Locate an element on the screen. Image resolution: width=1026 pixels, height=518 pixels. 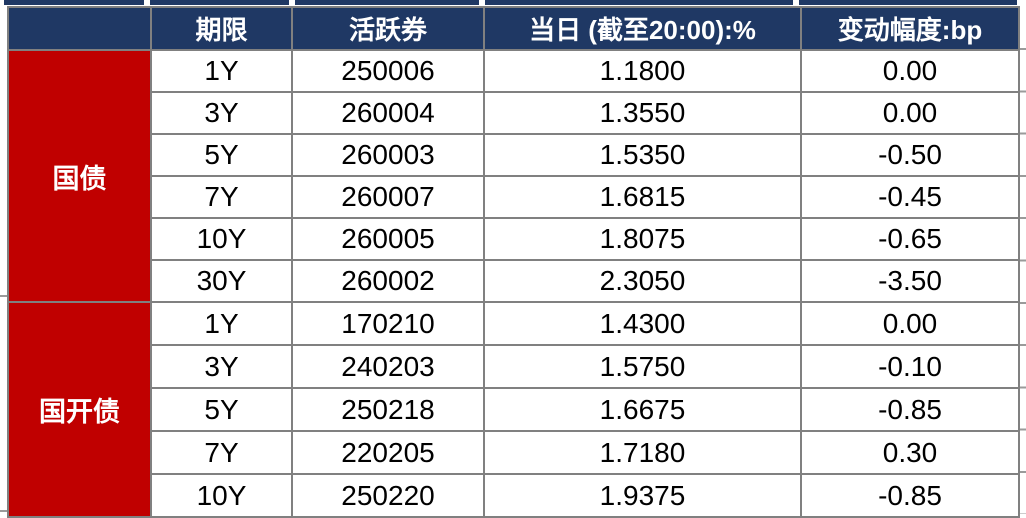
cell-yield: 1.6675 is located at coordinates (642, 409).